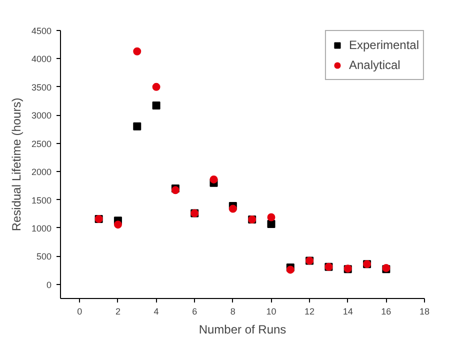  I want to click on x-tick-label: 12, so click(309, 311).